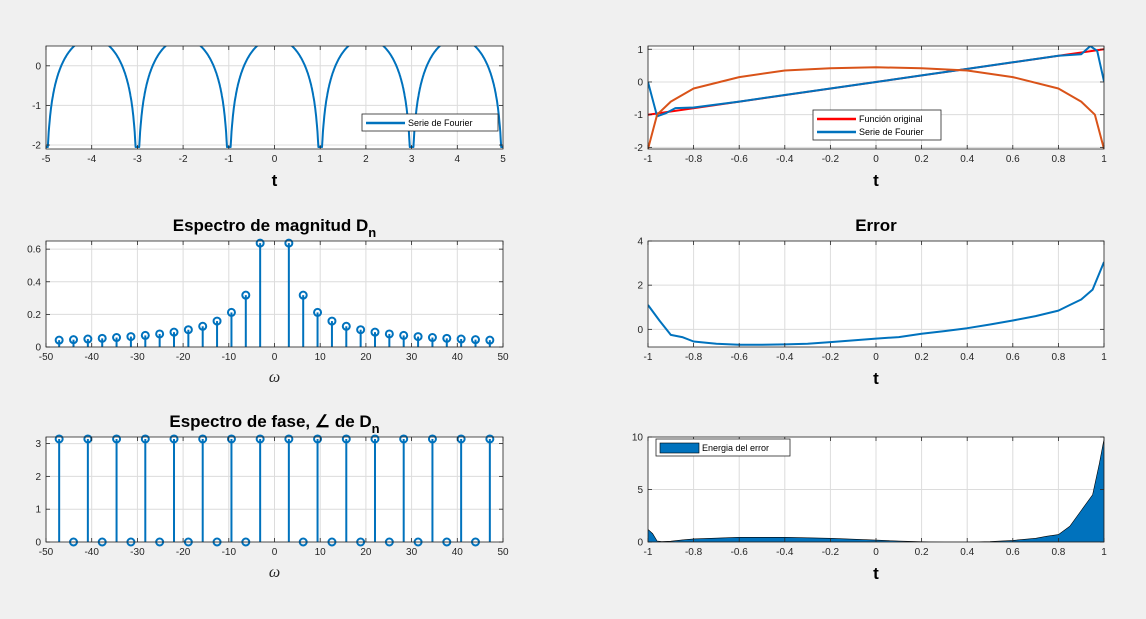 This screenshot has height=619, width=1146. I want to click on y-tick-label: 10, so click(638, 438).